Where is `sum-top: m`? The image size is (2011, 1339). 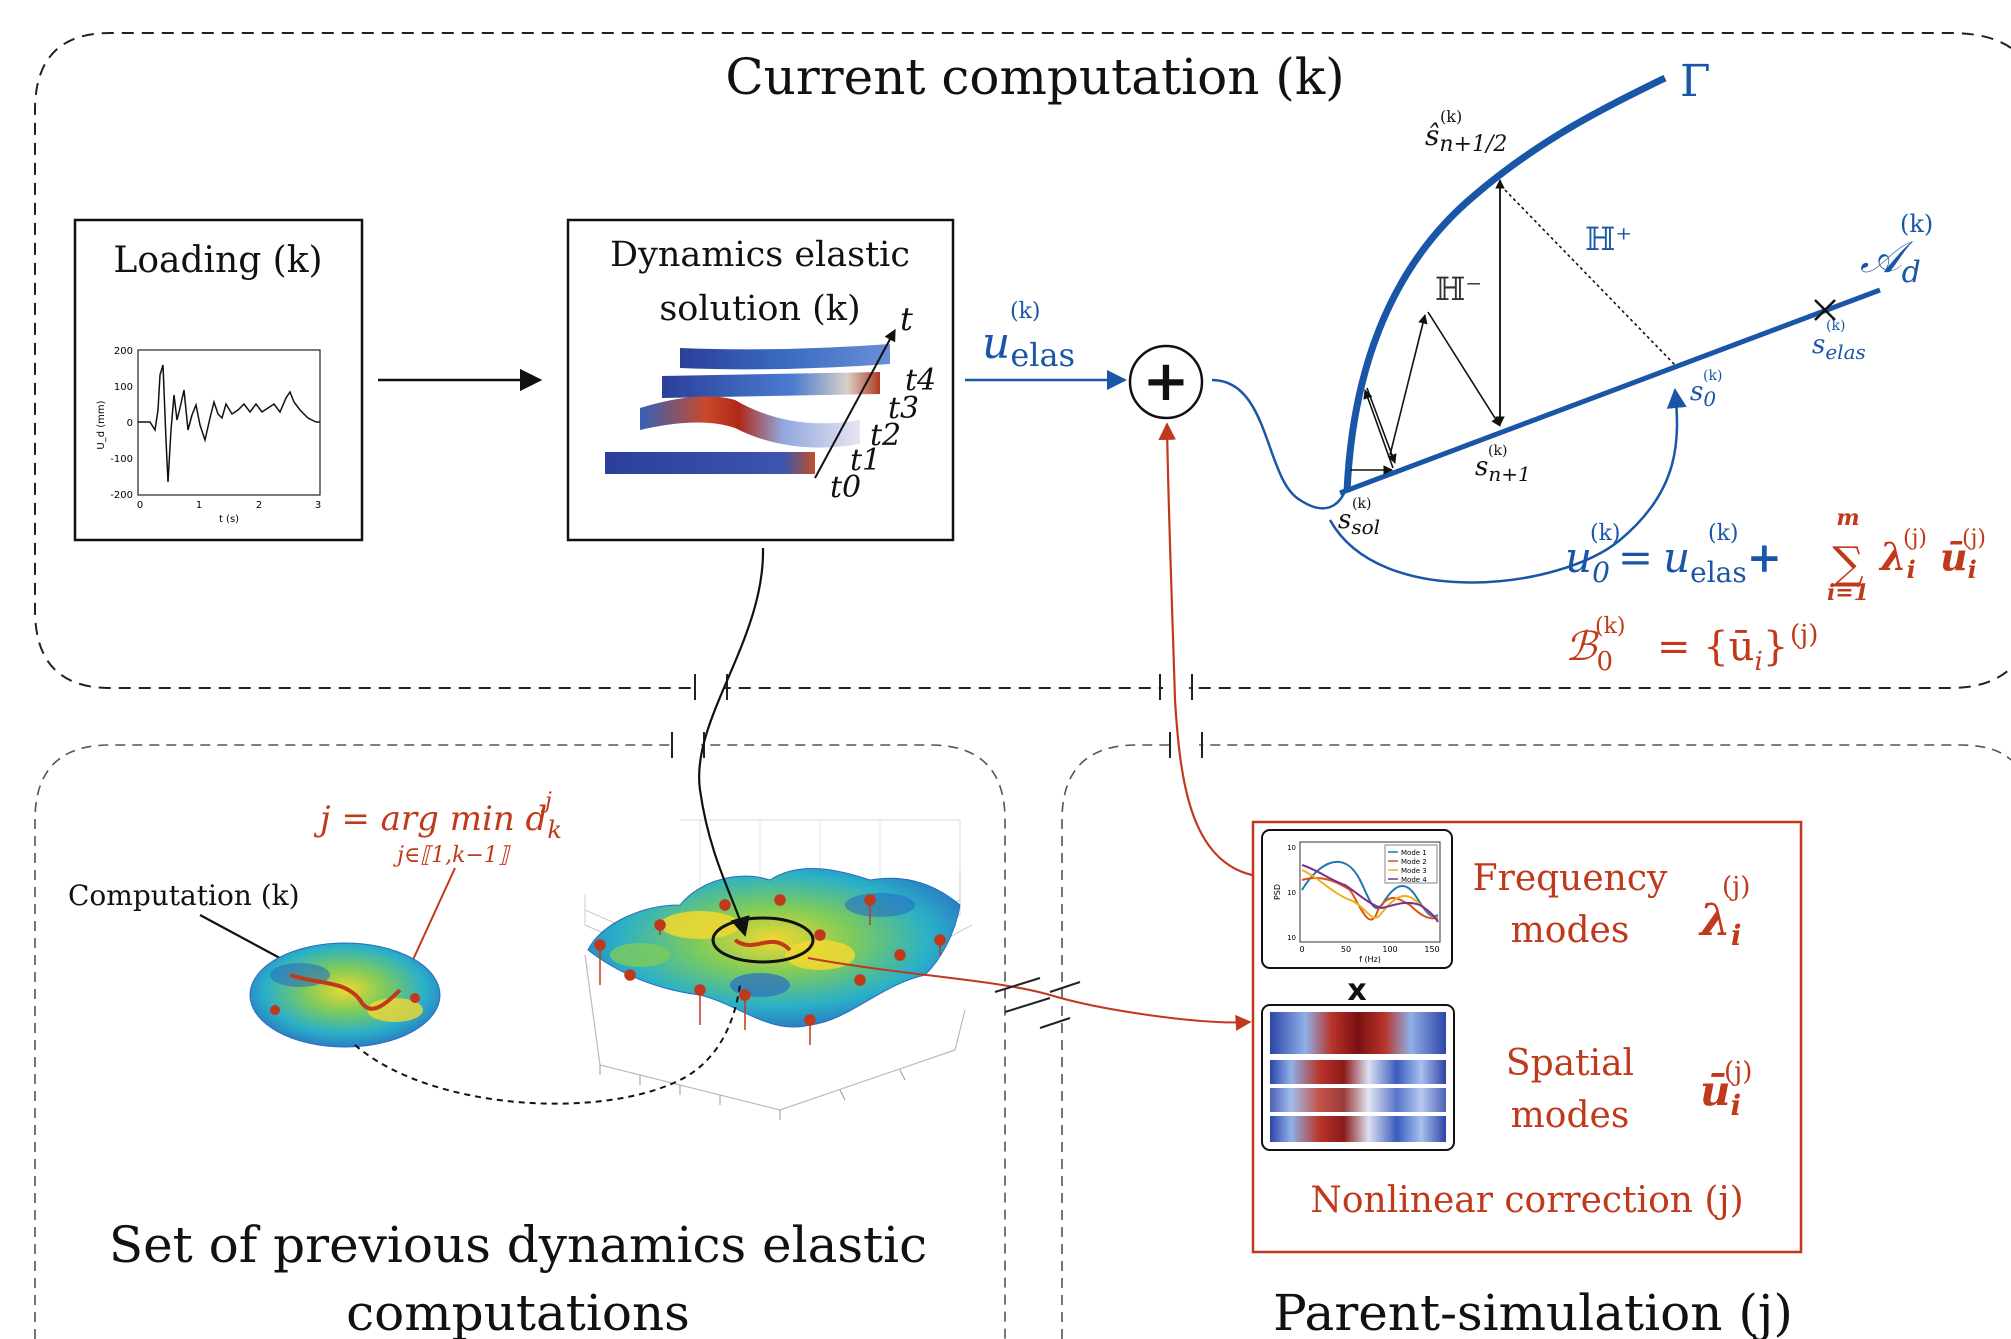
sum-top: m is located at coordinates (1847, 518).